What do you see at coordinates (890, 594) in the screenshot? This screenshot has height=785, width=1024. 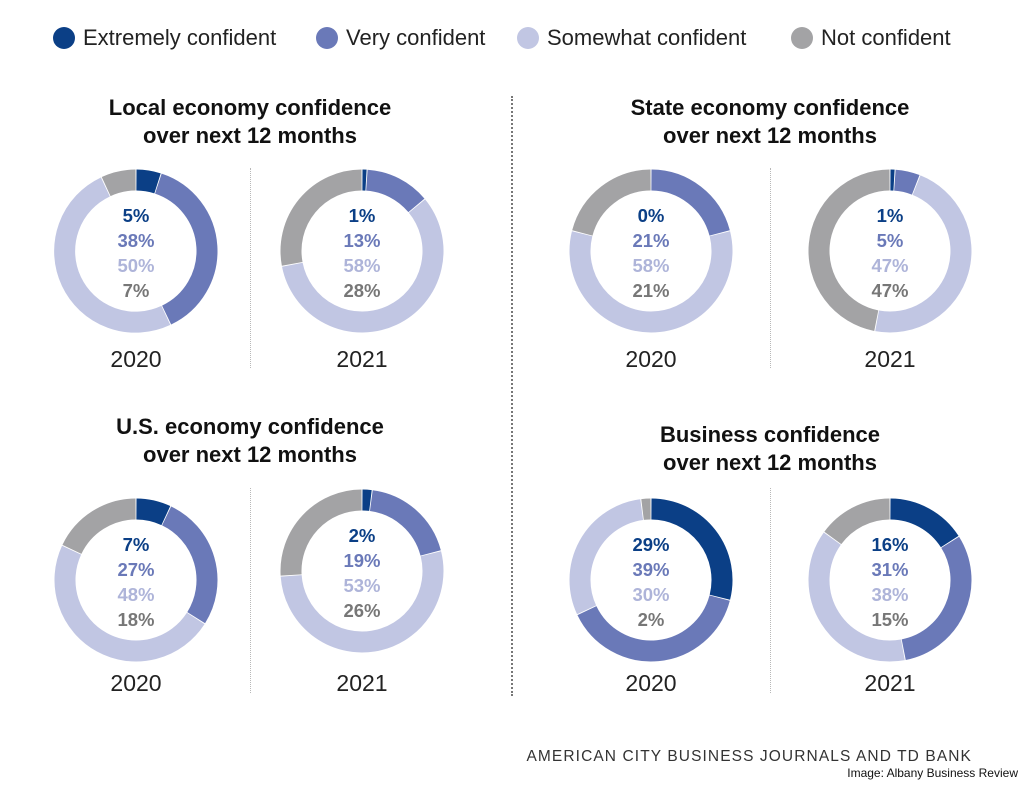 I see `pct-somewhat: 38%` at bounding box center [890, 594].